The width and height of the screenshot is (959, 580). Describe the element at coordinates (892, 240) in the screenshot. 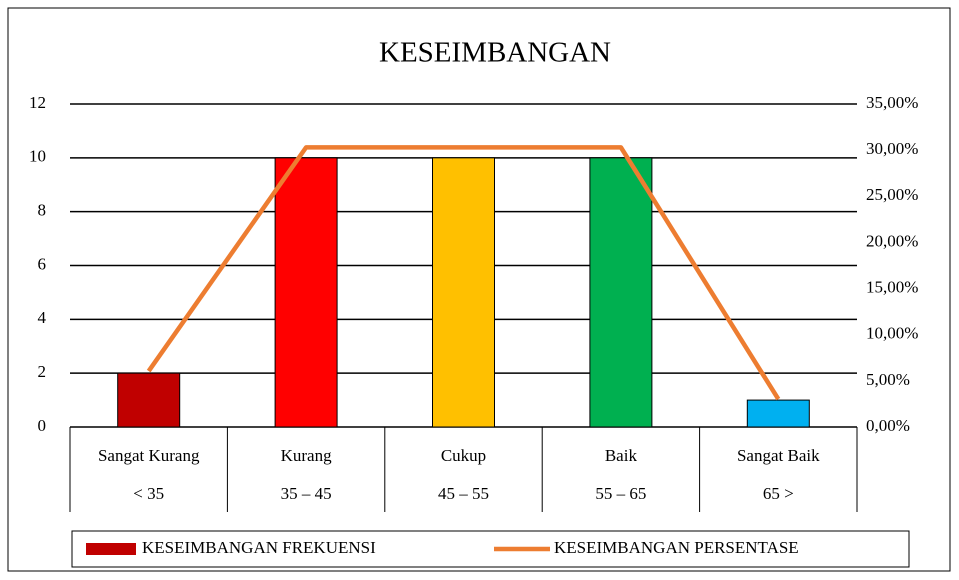

I see `y2-tick-label: 20,00%` at that location.